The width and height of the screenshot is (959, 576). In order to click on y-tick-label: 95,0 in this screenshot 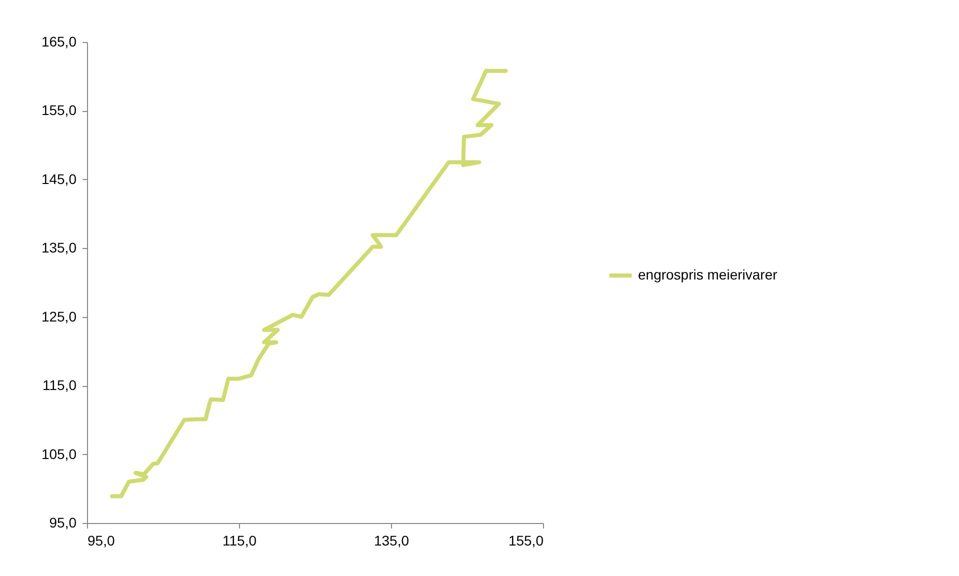, I will do `click(63, 522)`.